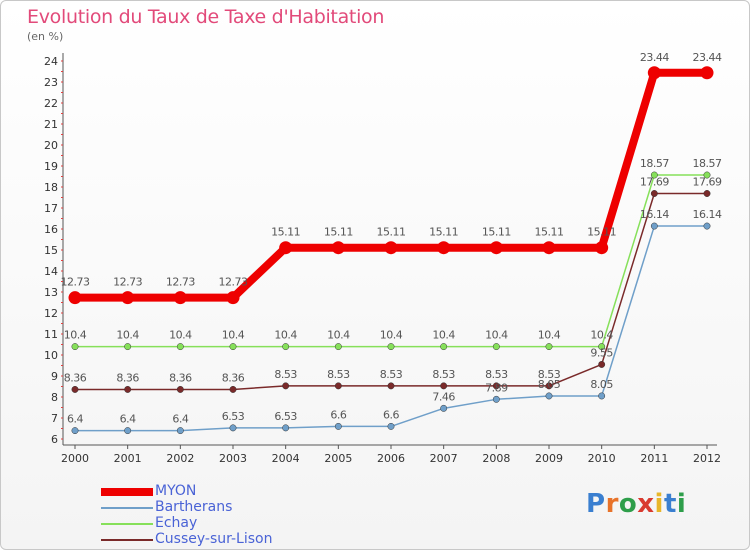 The width and height of the screenshot is (750, 550). I want to click on y-tick-label: 20, so click(51, 145).